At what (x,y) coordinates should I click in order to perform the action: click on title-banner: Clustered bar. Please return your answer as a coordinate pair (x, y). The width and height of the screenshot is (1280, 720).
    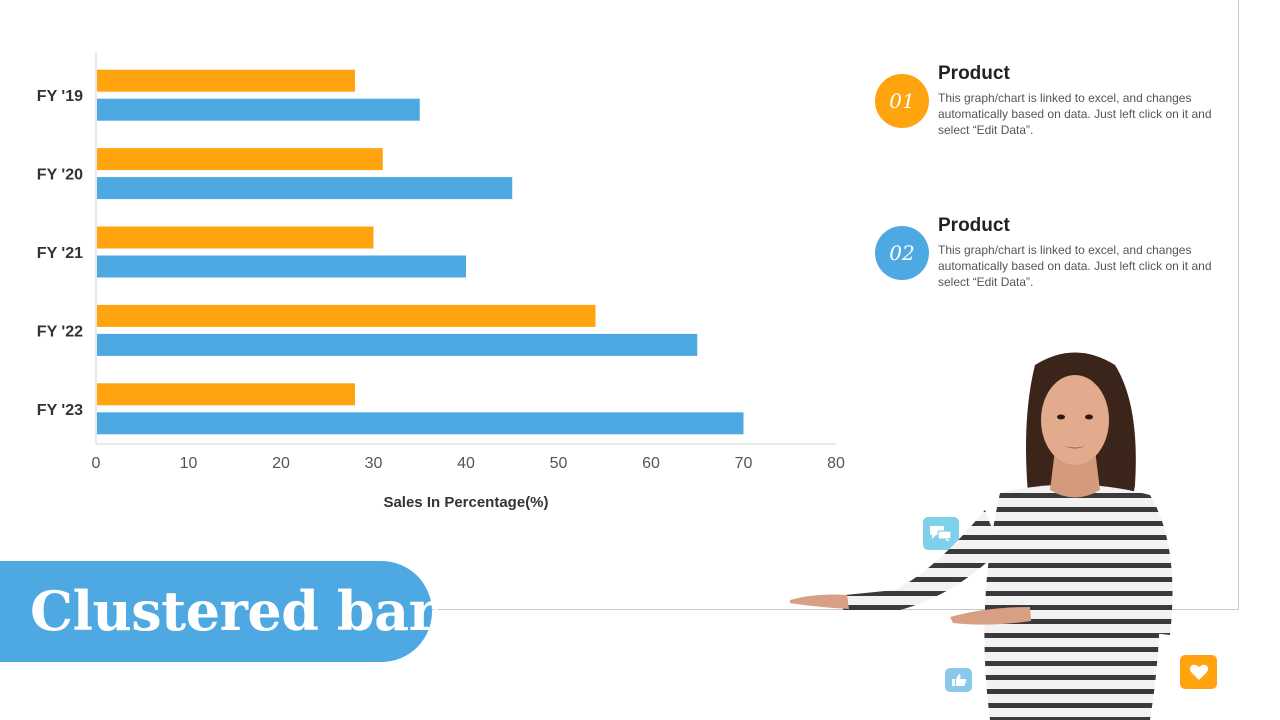
    Looking at the image, I should click on (218, 611).